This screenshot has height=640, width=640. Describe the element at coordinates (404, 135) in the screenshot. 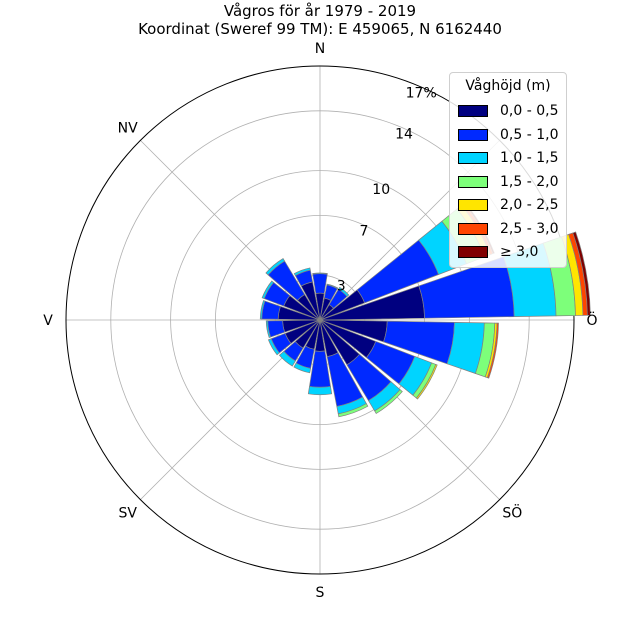

I see `radial-tick-label: 14` at that location.